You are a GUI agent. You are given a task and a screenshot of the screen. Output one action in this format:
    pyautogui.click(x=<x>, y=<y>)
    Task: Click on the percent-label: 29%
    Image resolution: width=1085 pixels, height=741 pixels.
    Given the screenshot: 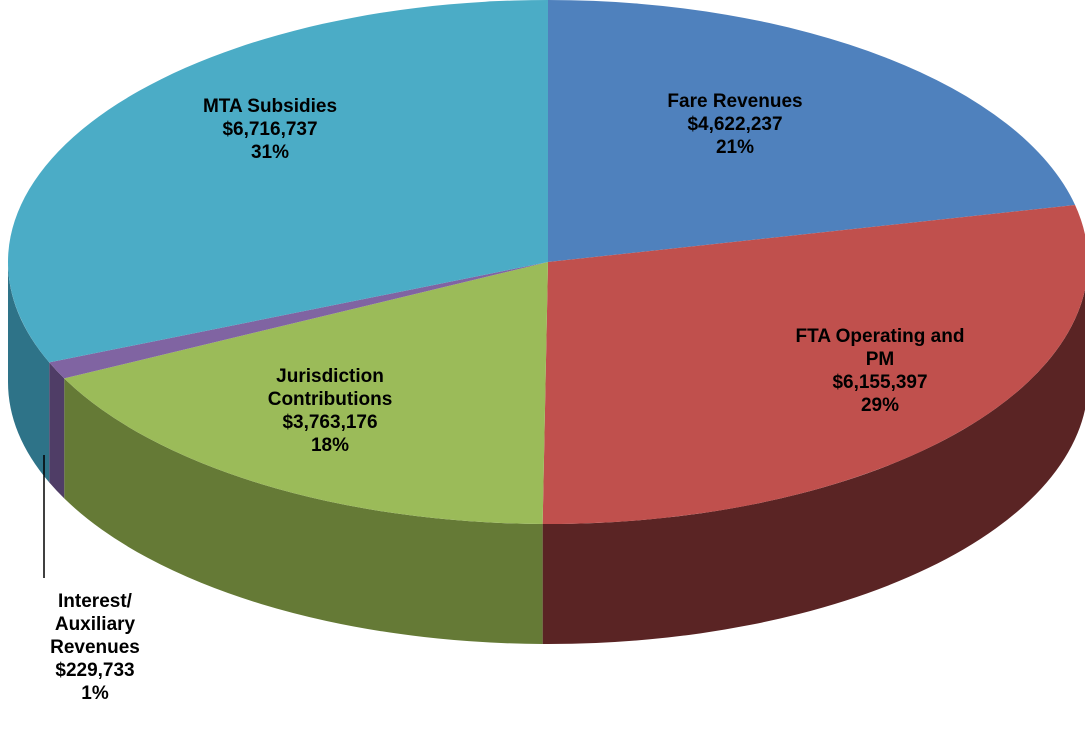 What is the action you would take?
    pyautogui.click(x=880, y=405)
    